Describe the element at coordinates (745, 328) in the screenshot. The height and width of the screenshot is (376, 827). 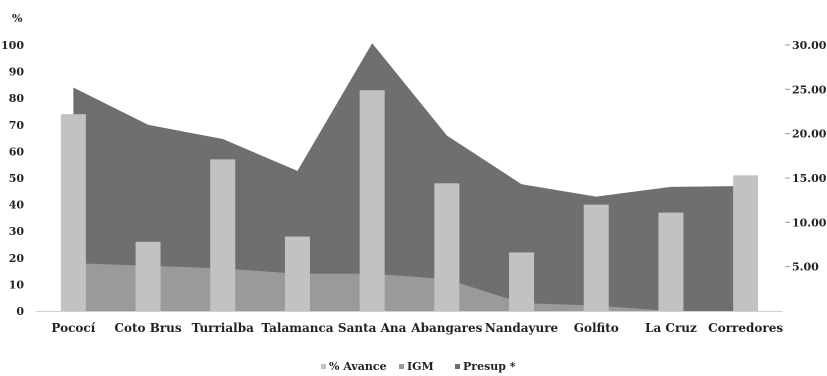
I see `category-label: Corredores` at that location.